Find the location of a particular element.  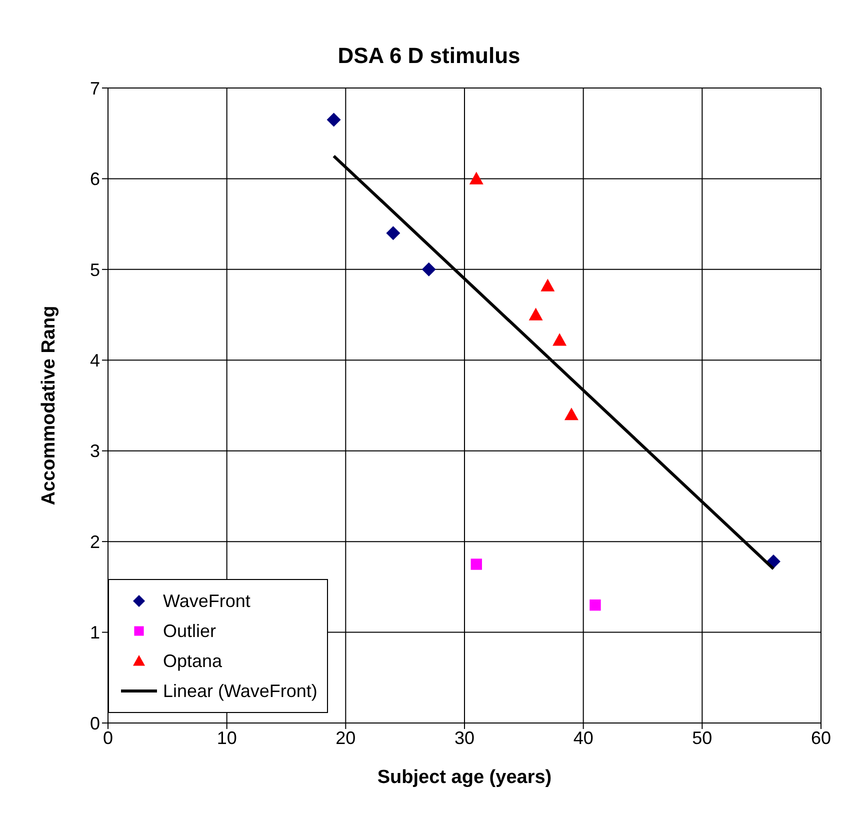

x-tick-label: 0 is located at coordinates (108, 738).